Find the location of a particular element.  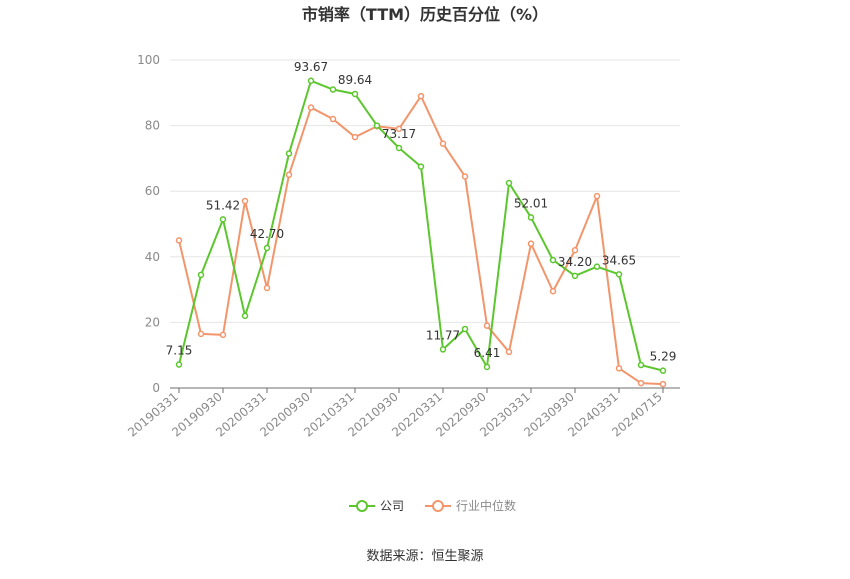

data-label: 52.01 is located at coordinates (531, 203).